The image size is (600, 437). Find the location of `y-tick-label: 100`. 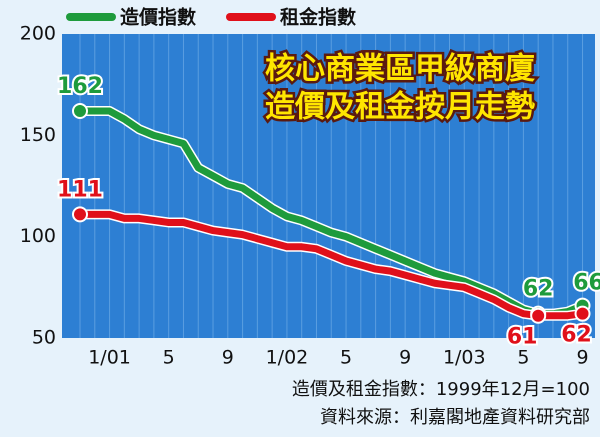

y-tick-label: 100 is located at coordinates (38, 236).